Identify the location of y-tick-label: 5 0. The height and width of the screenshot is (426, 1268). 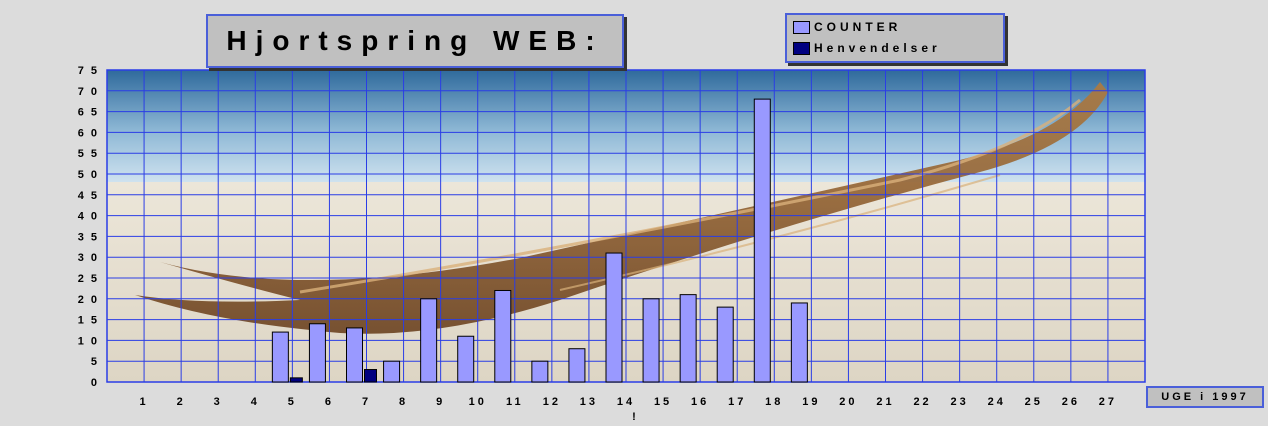
(88, 175).